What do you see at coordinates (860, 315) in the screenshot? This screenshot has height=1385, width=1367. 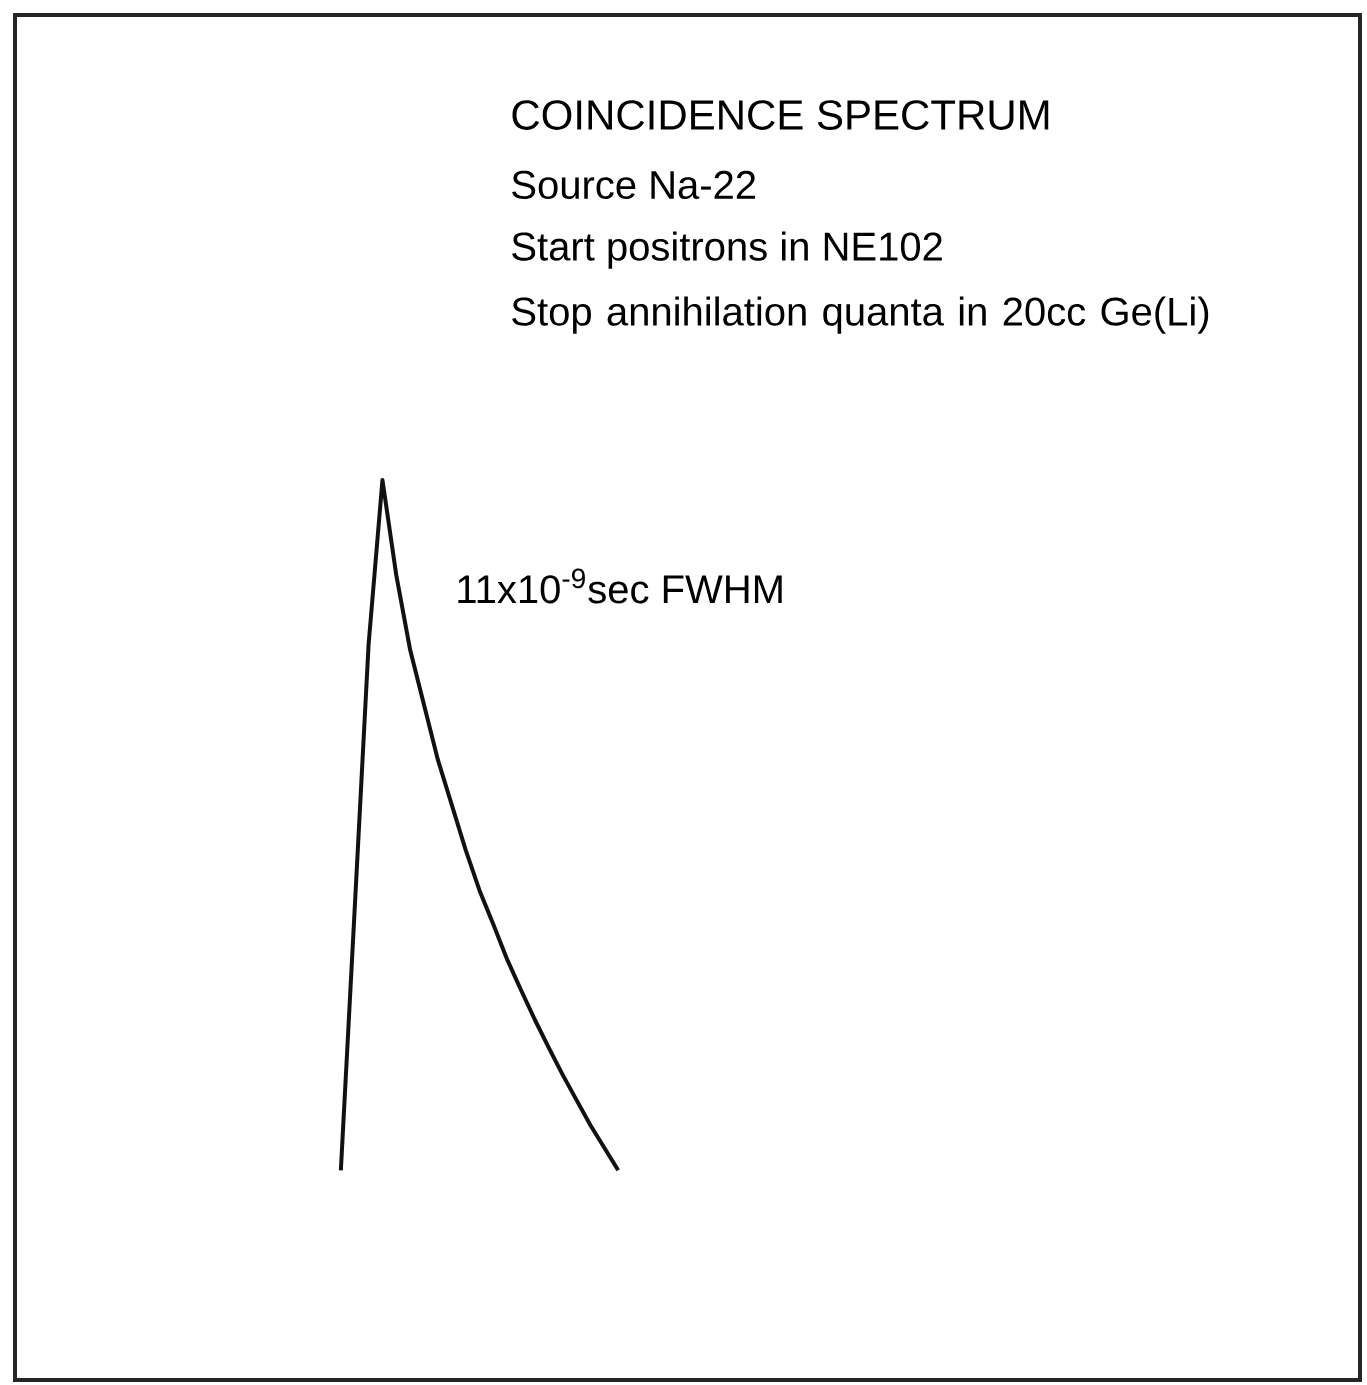 I see `text: Stop annihilation quanta in 20cc Ge(Li)` at bounding box center [860, 315].